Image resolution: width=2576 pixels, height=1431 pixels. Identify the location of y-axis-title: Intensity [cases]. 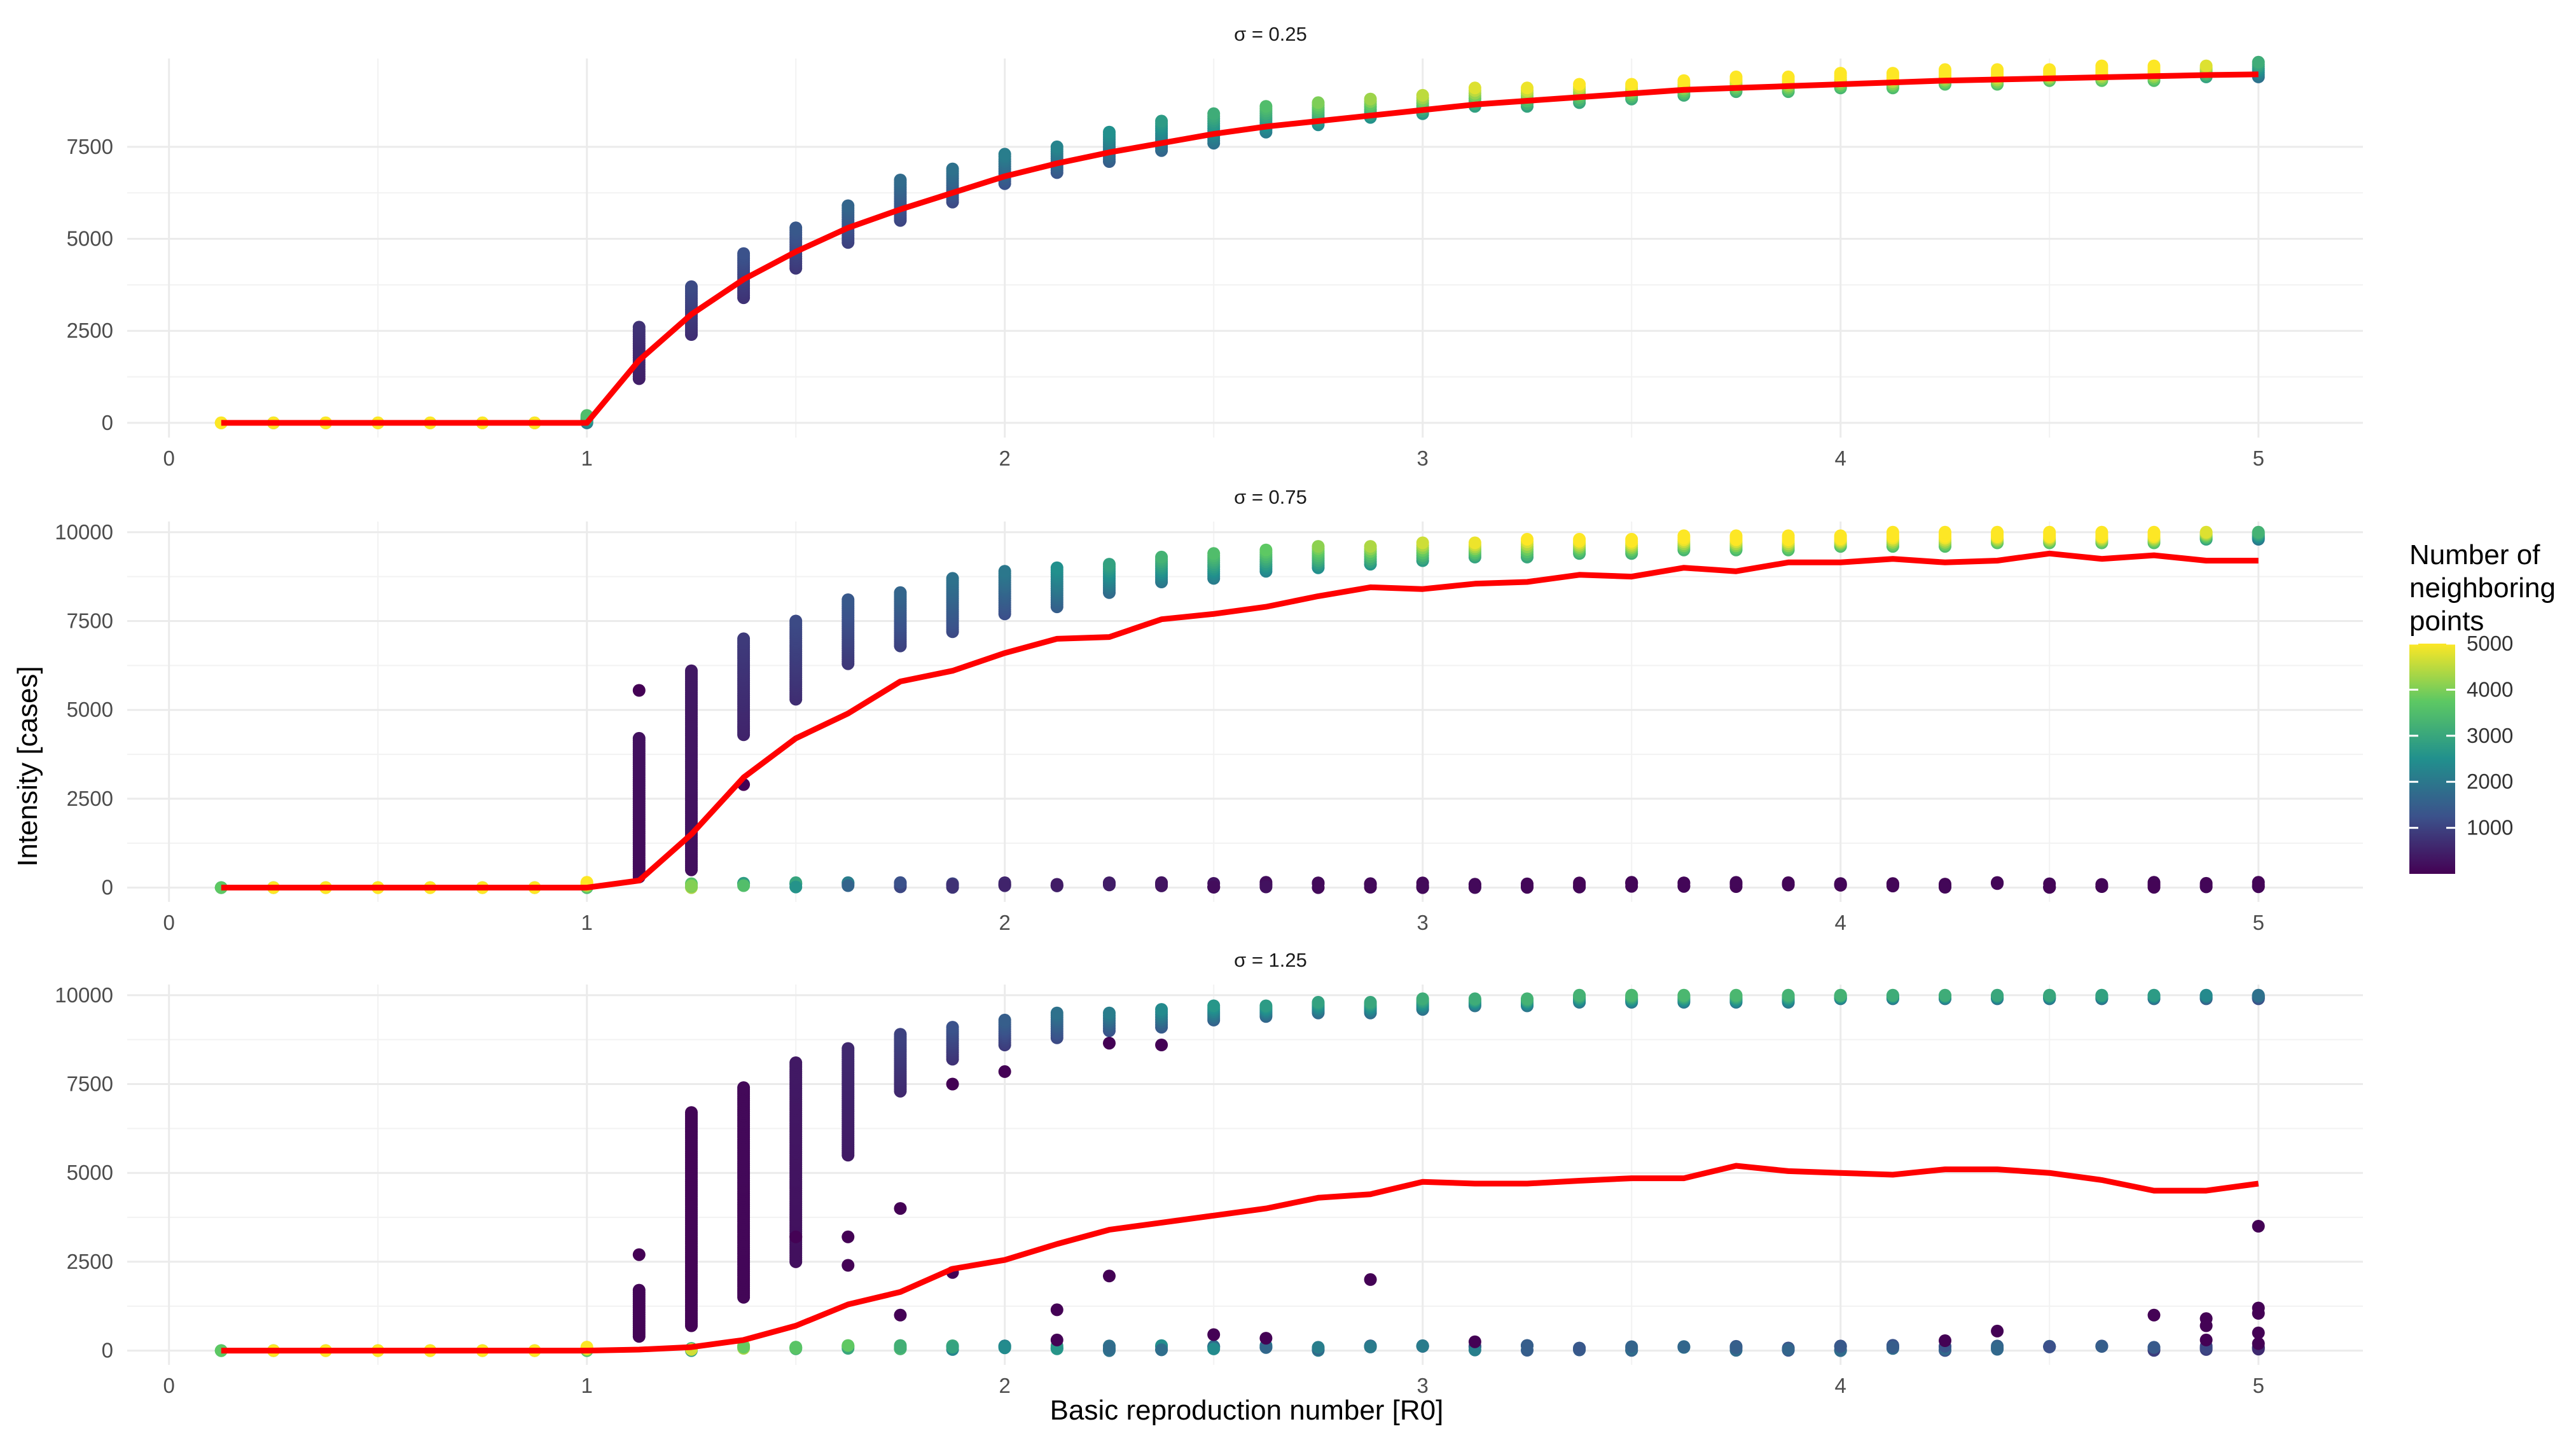
(27, 766).